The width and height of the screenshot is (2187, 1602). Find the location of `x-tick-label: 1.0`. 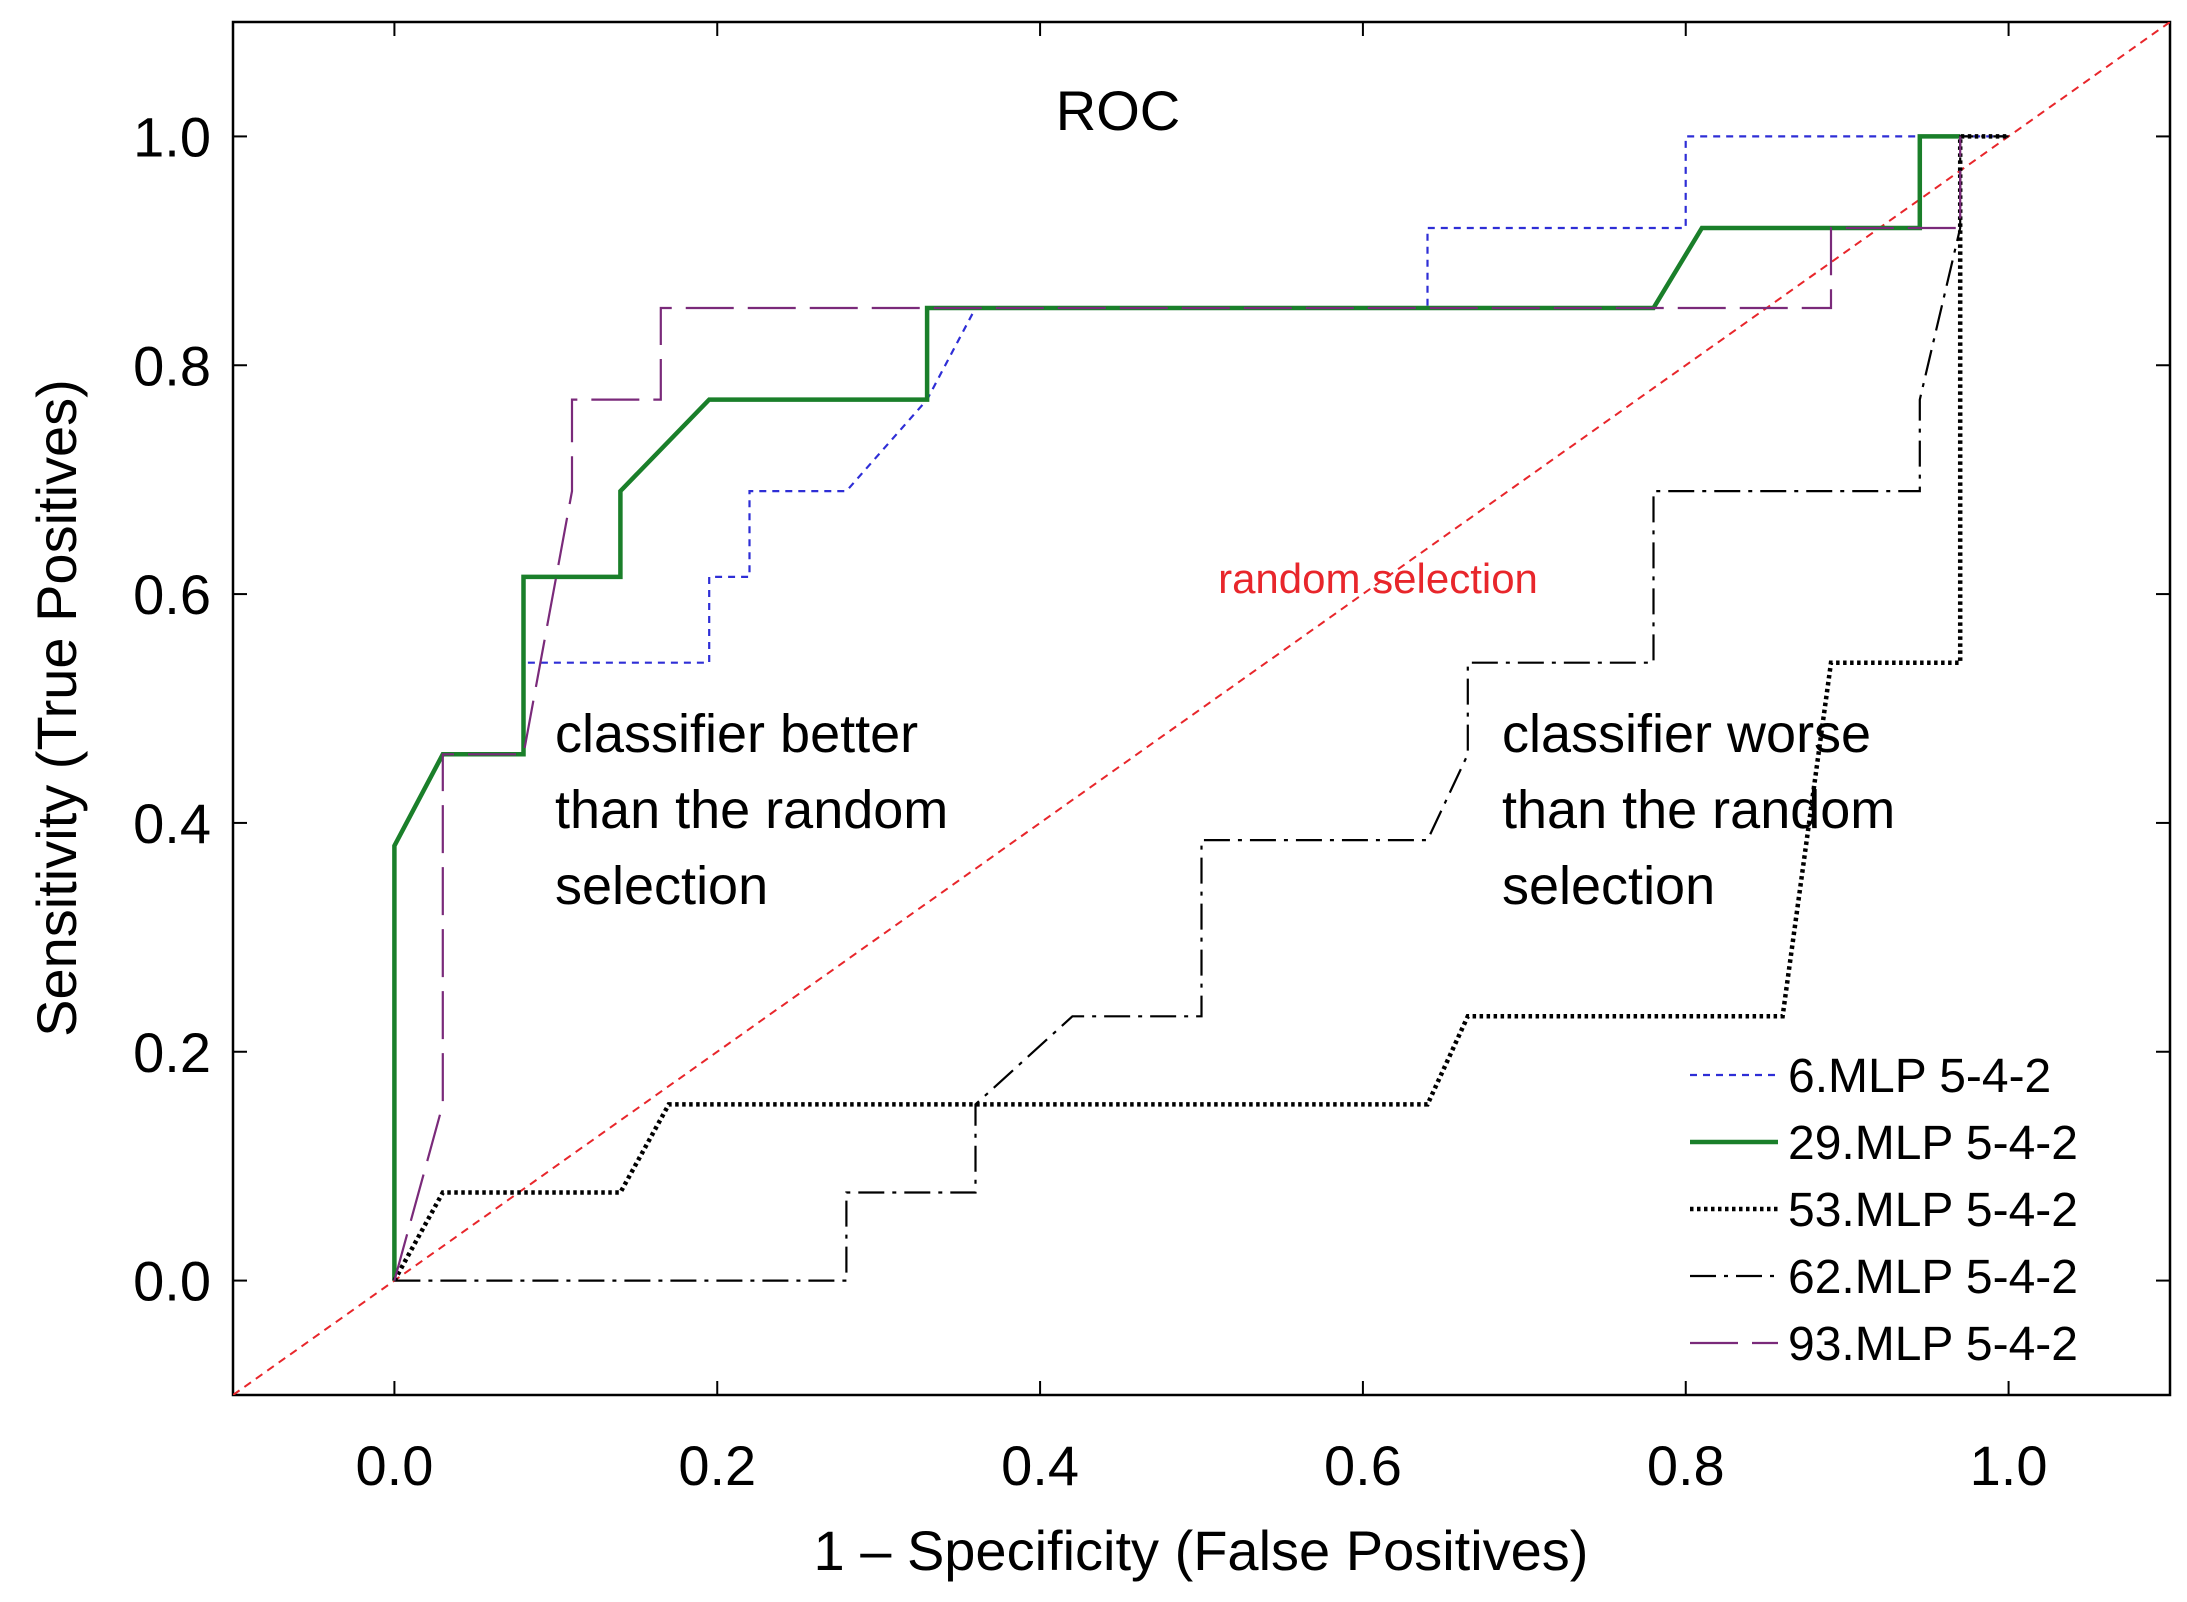

x-tick-label: 1.0 is located at coordinates (2009, 1465).